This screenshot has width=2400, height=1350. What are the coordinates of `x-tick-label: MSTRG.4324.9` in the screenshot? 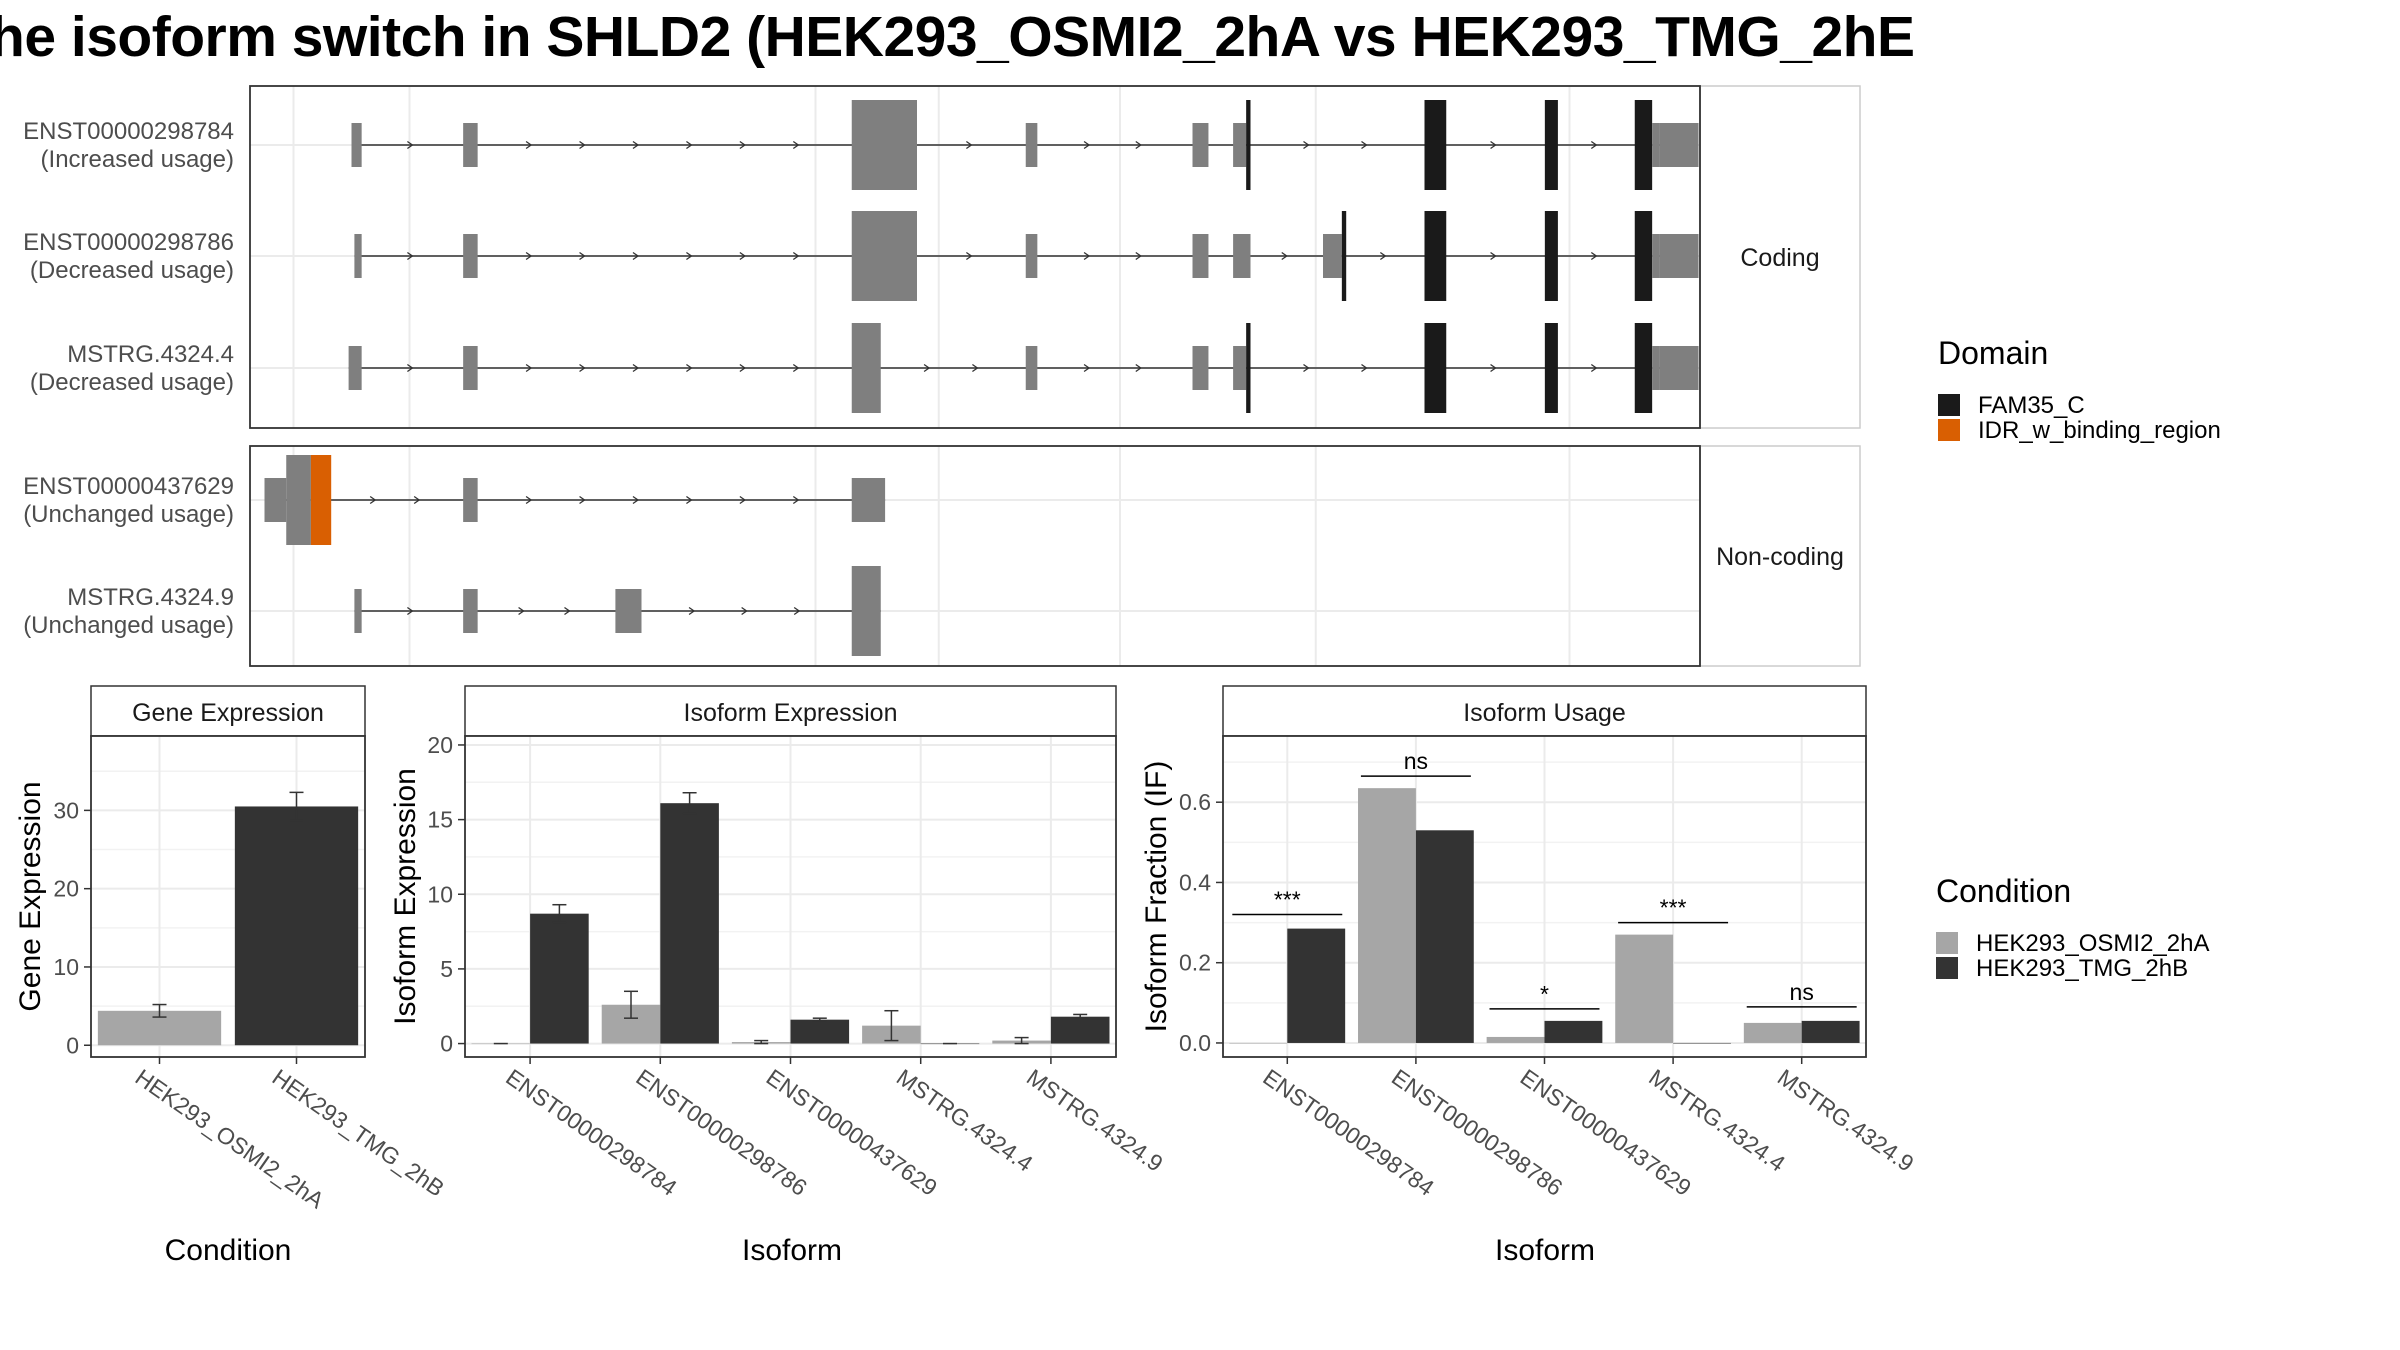 It's located at (1846, 1120).